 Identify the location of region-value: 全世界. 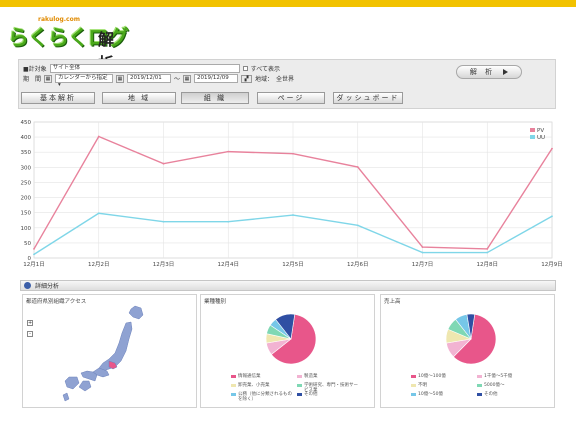
(285, 79).